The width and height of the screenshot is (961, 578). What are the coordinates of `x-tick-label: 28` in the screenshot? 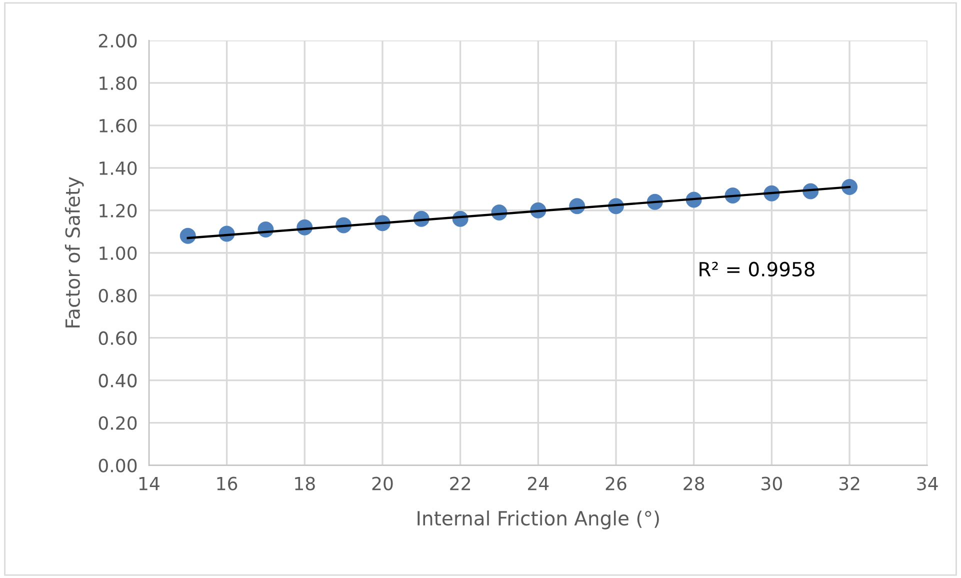 It's located at (694, 483).